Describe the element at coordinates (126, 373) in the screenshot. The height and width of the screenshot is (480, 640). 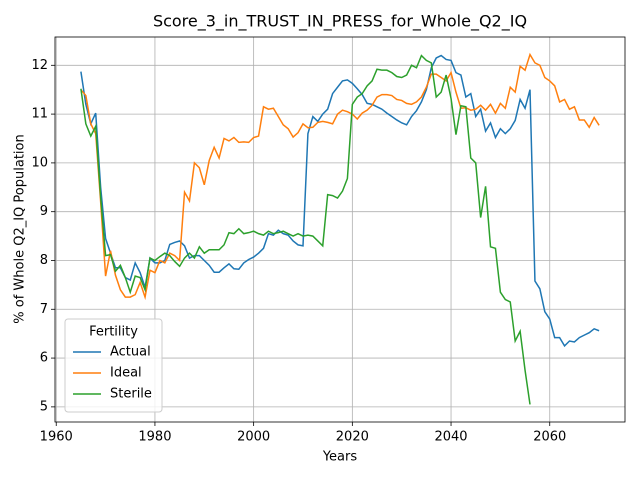
I see `legend-label: Ideal` at that location.